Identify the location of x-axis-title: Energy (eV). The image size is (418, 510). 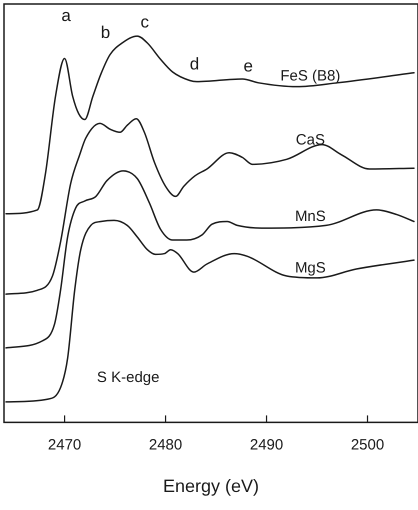
(211, 486).